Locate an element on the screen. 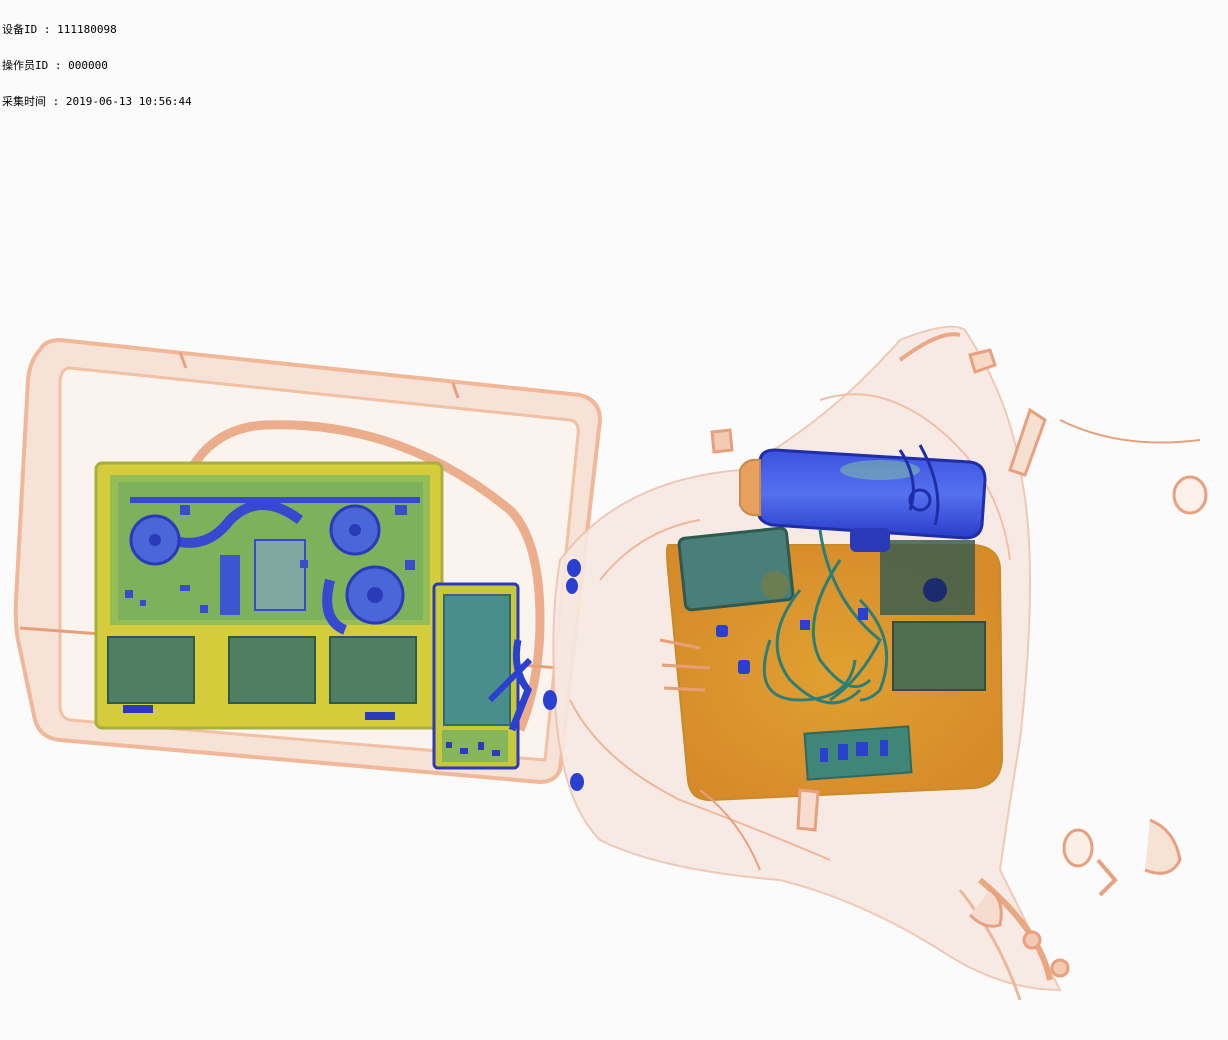  operator-id-text: 操作员ID : 000000 is located at coordinates (55, 65).